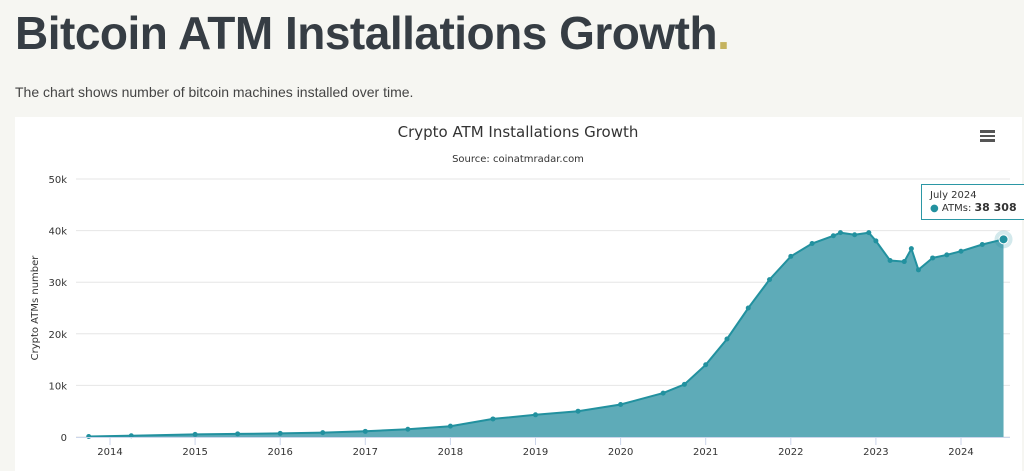 This screenshot has width=1024, height=471. I want to click on tooltip-date: July 2024, so click(953, 195).